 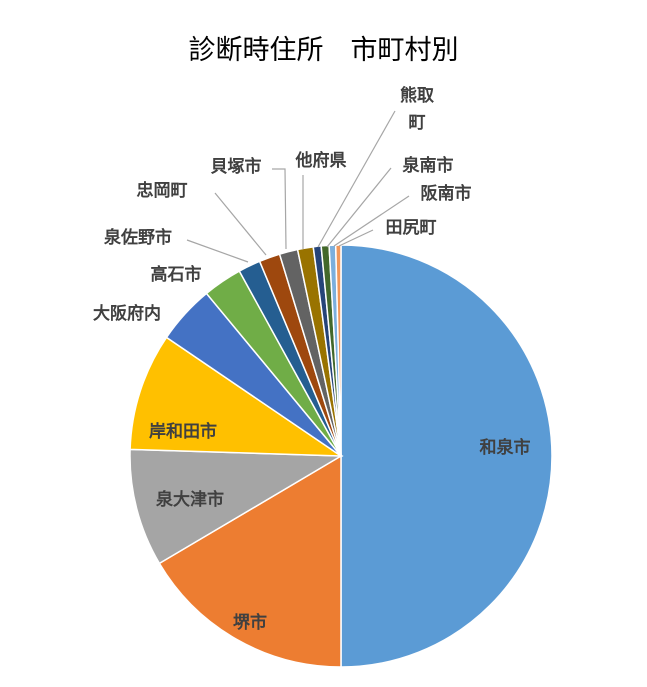 What do you see at coordinates (505, 447) in the screenshot?
I see `slice-label: 和泉市` at bounding box center [505, 447].